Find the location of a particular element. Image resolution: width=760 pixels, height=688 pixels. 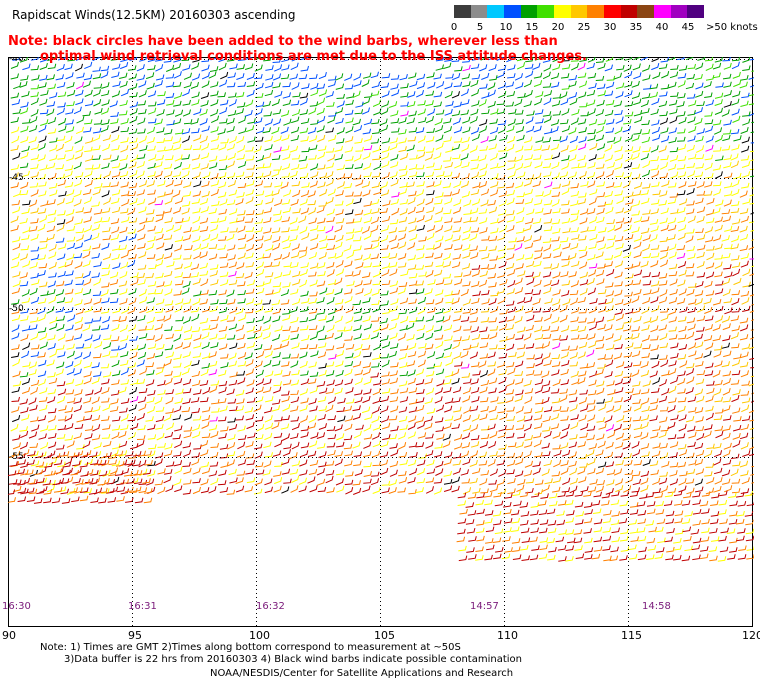

legend-label: 15 is located at coordinates (532, 27).